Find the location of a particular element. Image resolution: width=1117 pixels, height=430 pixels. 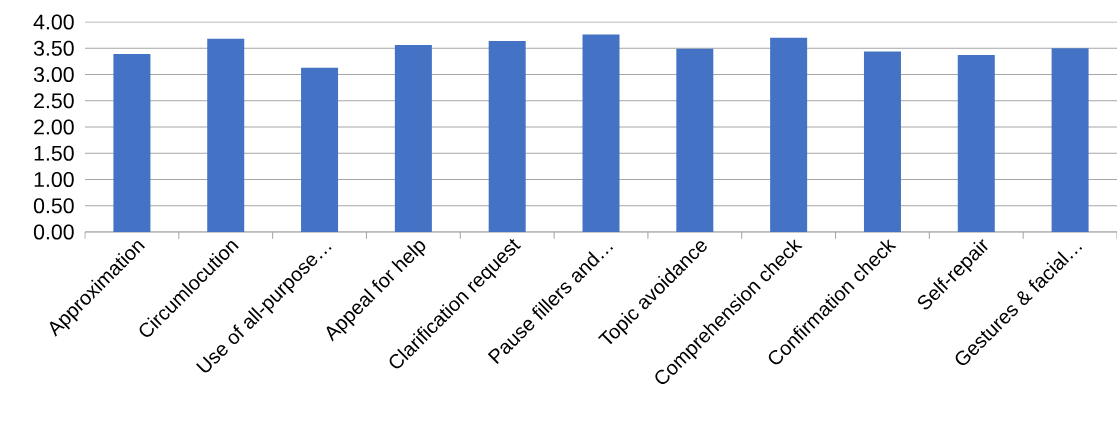

y-tick-label: 2.00 is located at coordinates (54, 127).